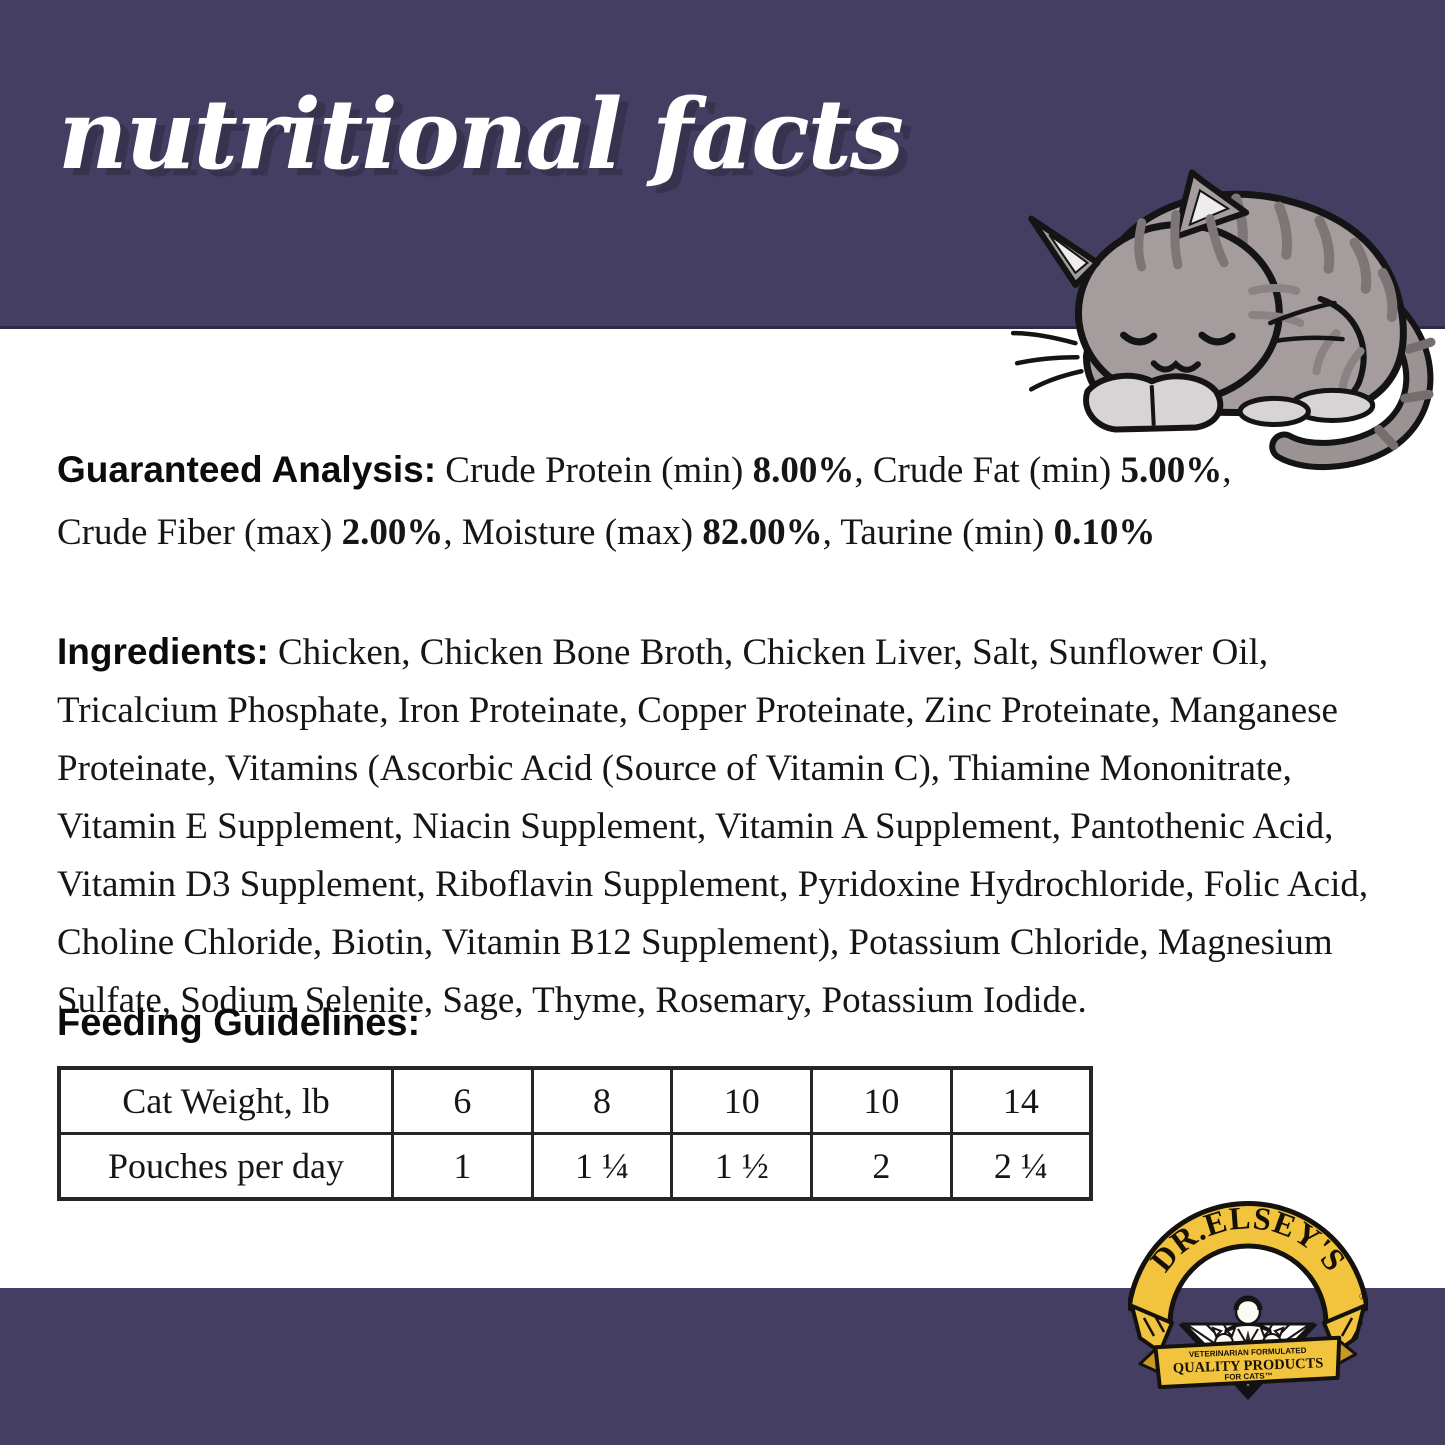 The image size is (1445, 1445). I want to click on value-cell: 1 ½, so click(742, 1166).